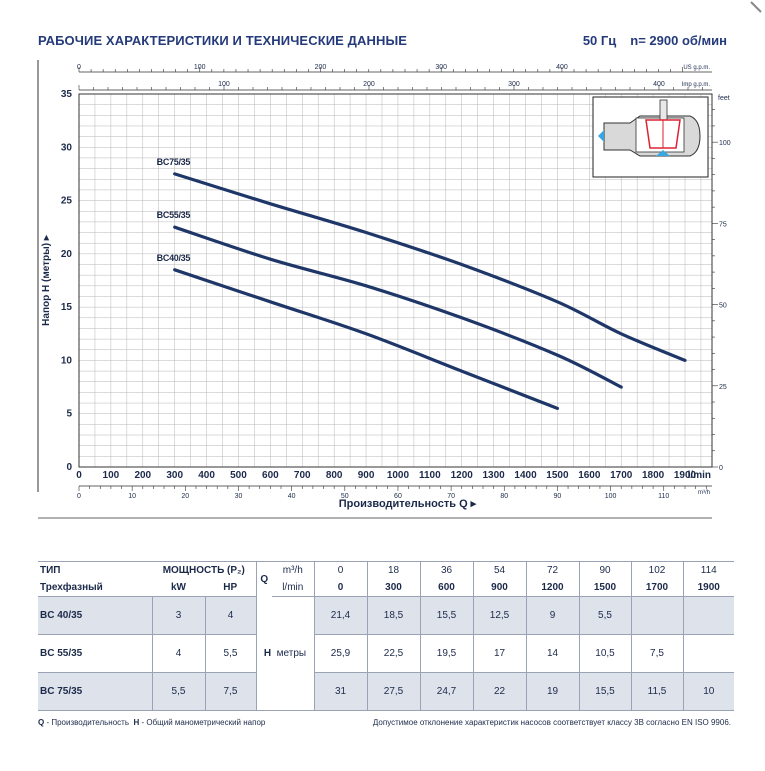  What do you see at coordinates (562, 67) in the screenshot?
I see `us-gpm-tick-label: 400` at bounding box center [562, 67].